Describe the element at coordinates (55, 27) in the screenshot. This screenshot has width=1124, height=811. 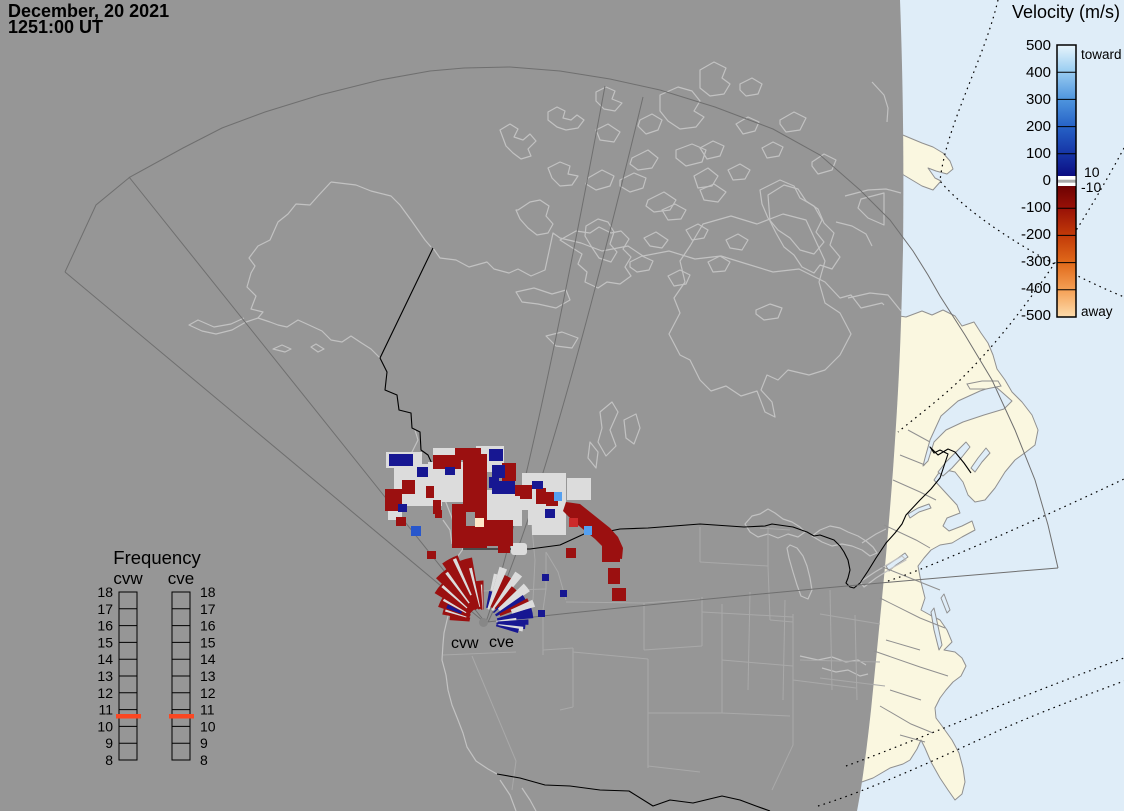
I see `svg-text: 1251:00 UT` at that location.